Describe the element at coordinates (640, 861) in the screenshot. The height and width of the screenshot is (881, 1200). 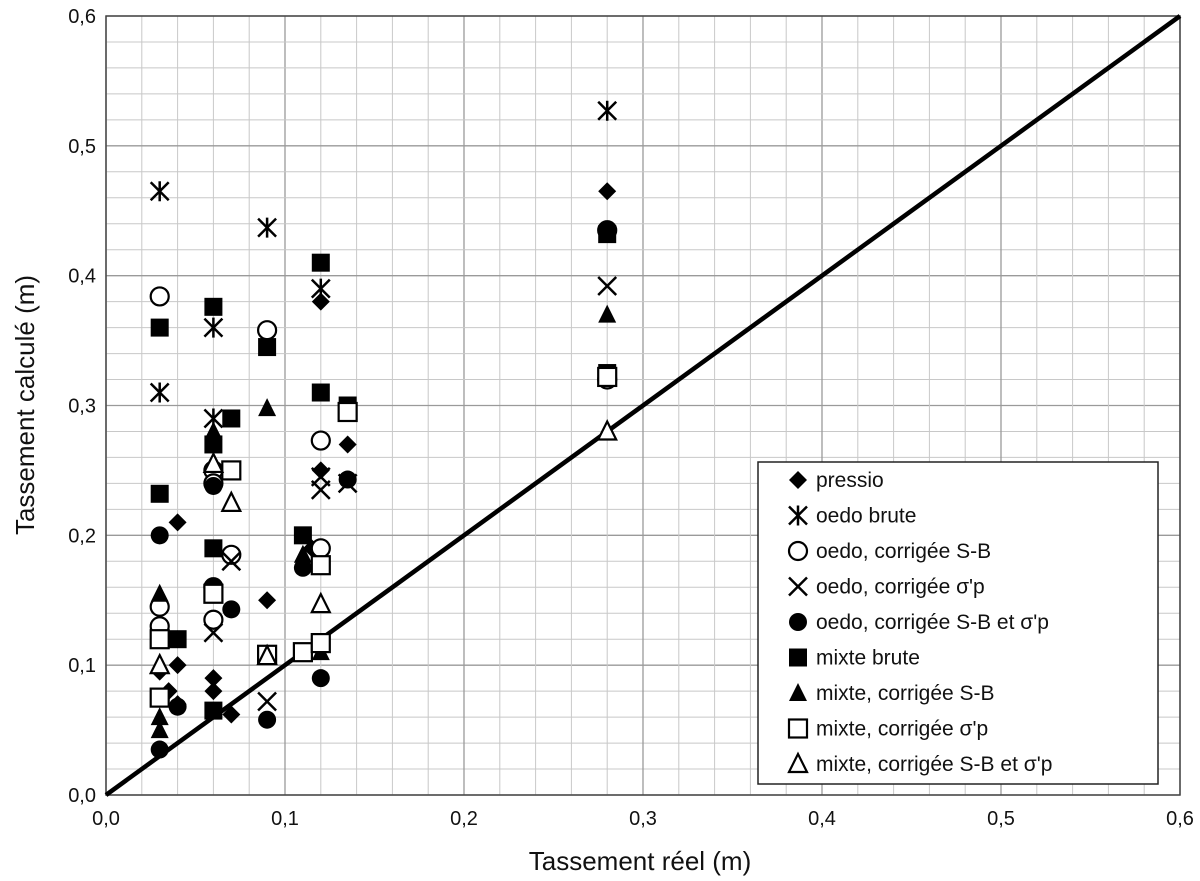
I see `x-axis-title: Tassement réel (m)` at that location.